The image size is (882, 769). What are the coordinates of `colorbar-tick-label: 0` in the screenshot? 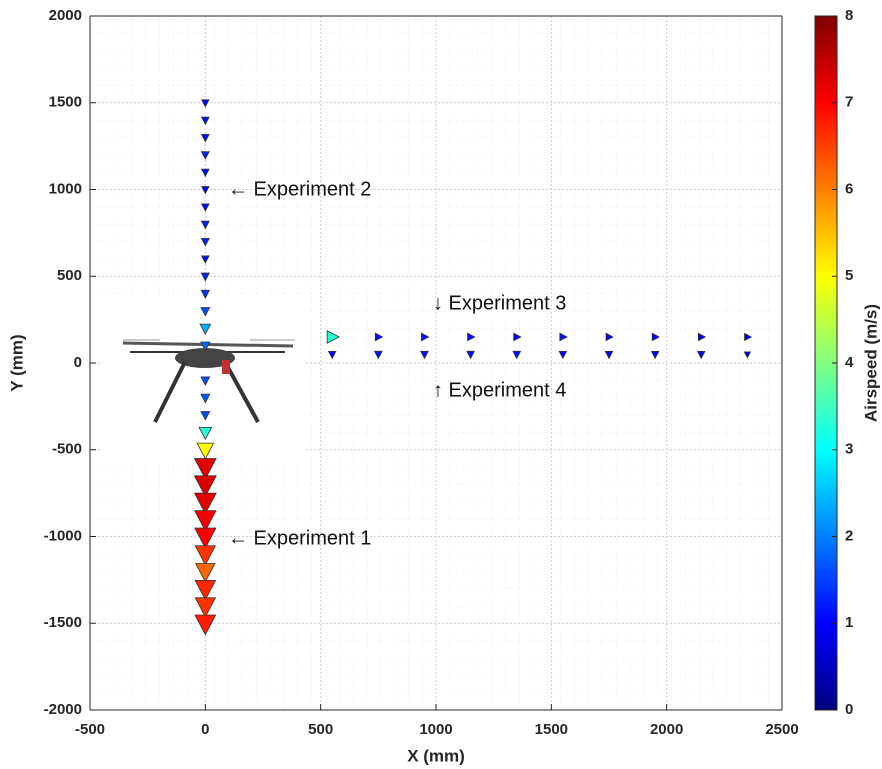 It's located at (849, 709).